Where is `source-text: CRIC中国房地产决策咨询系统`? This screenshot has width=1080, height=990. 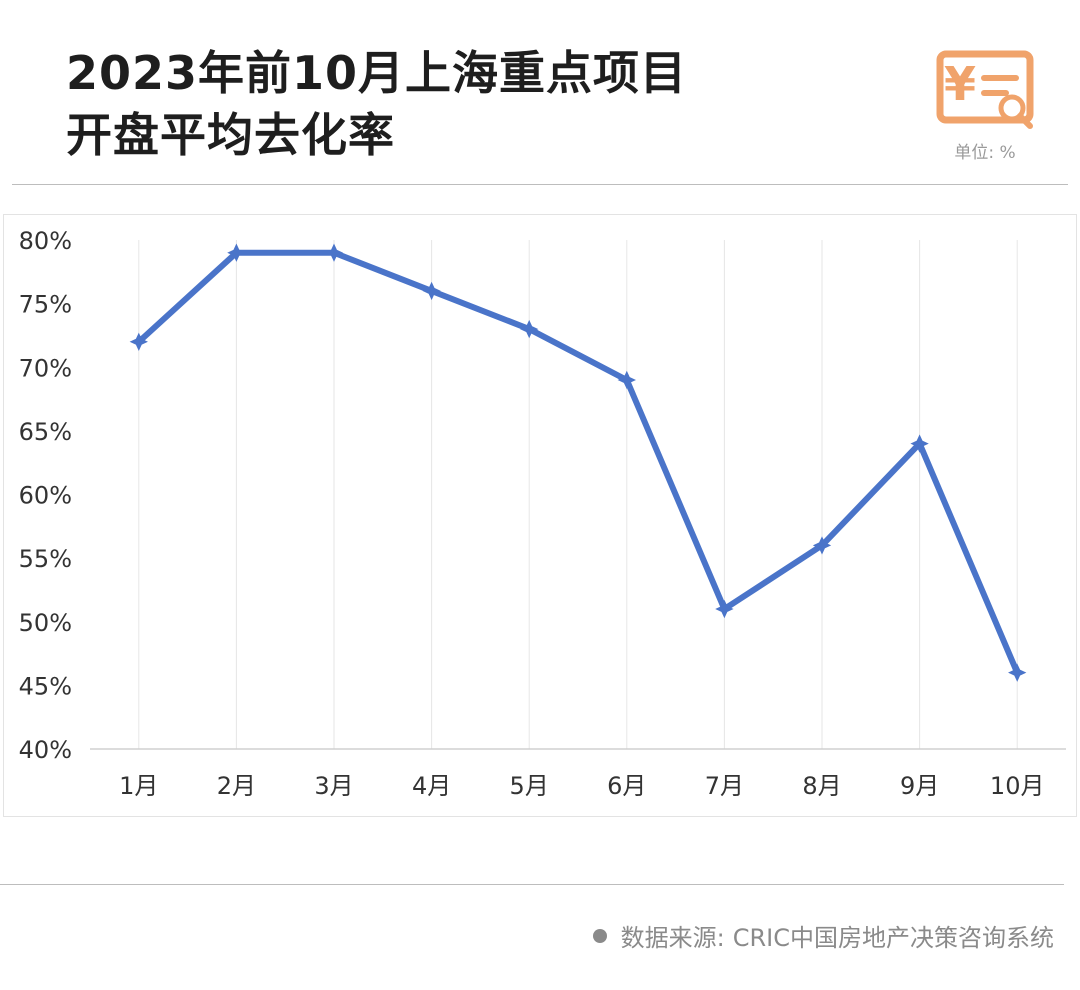
source-text: CRIC中国房地产决策咨询系统 is located at coordinates (893, 938).